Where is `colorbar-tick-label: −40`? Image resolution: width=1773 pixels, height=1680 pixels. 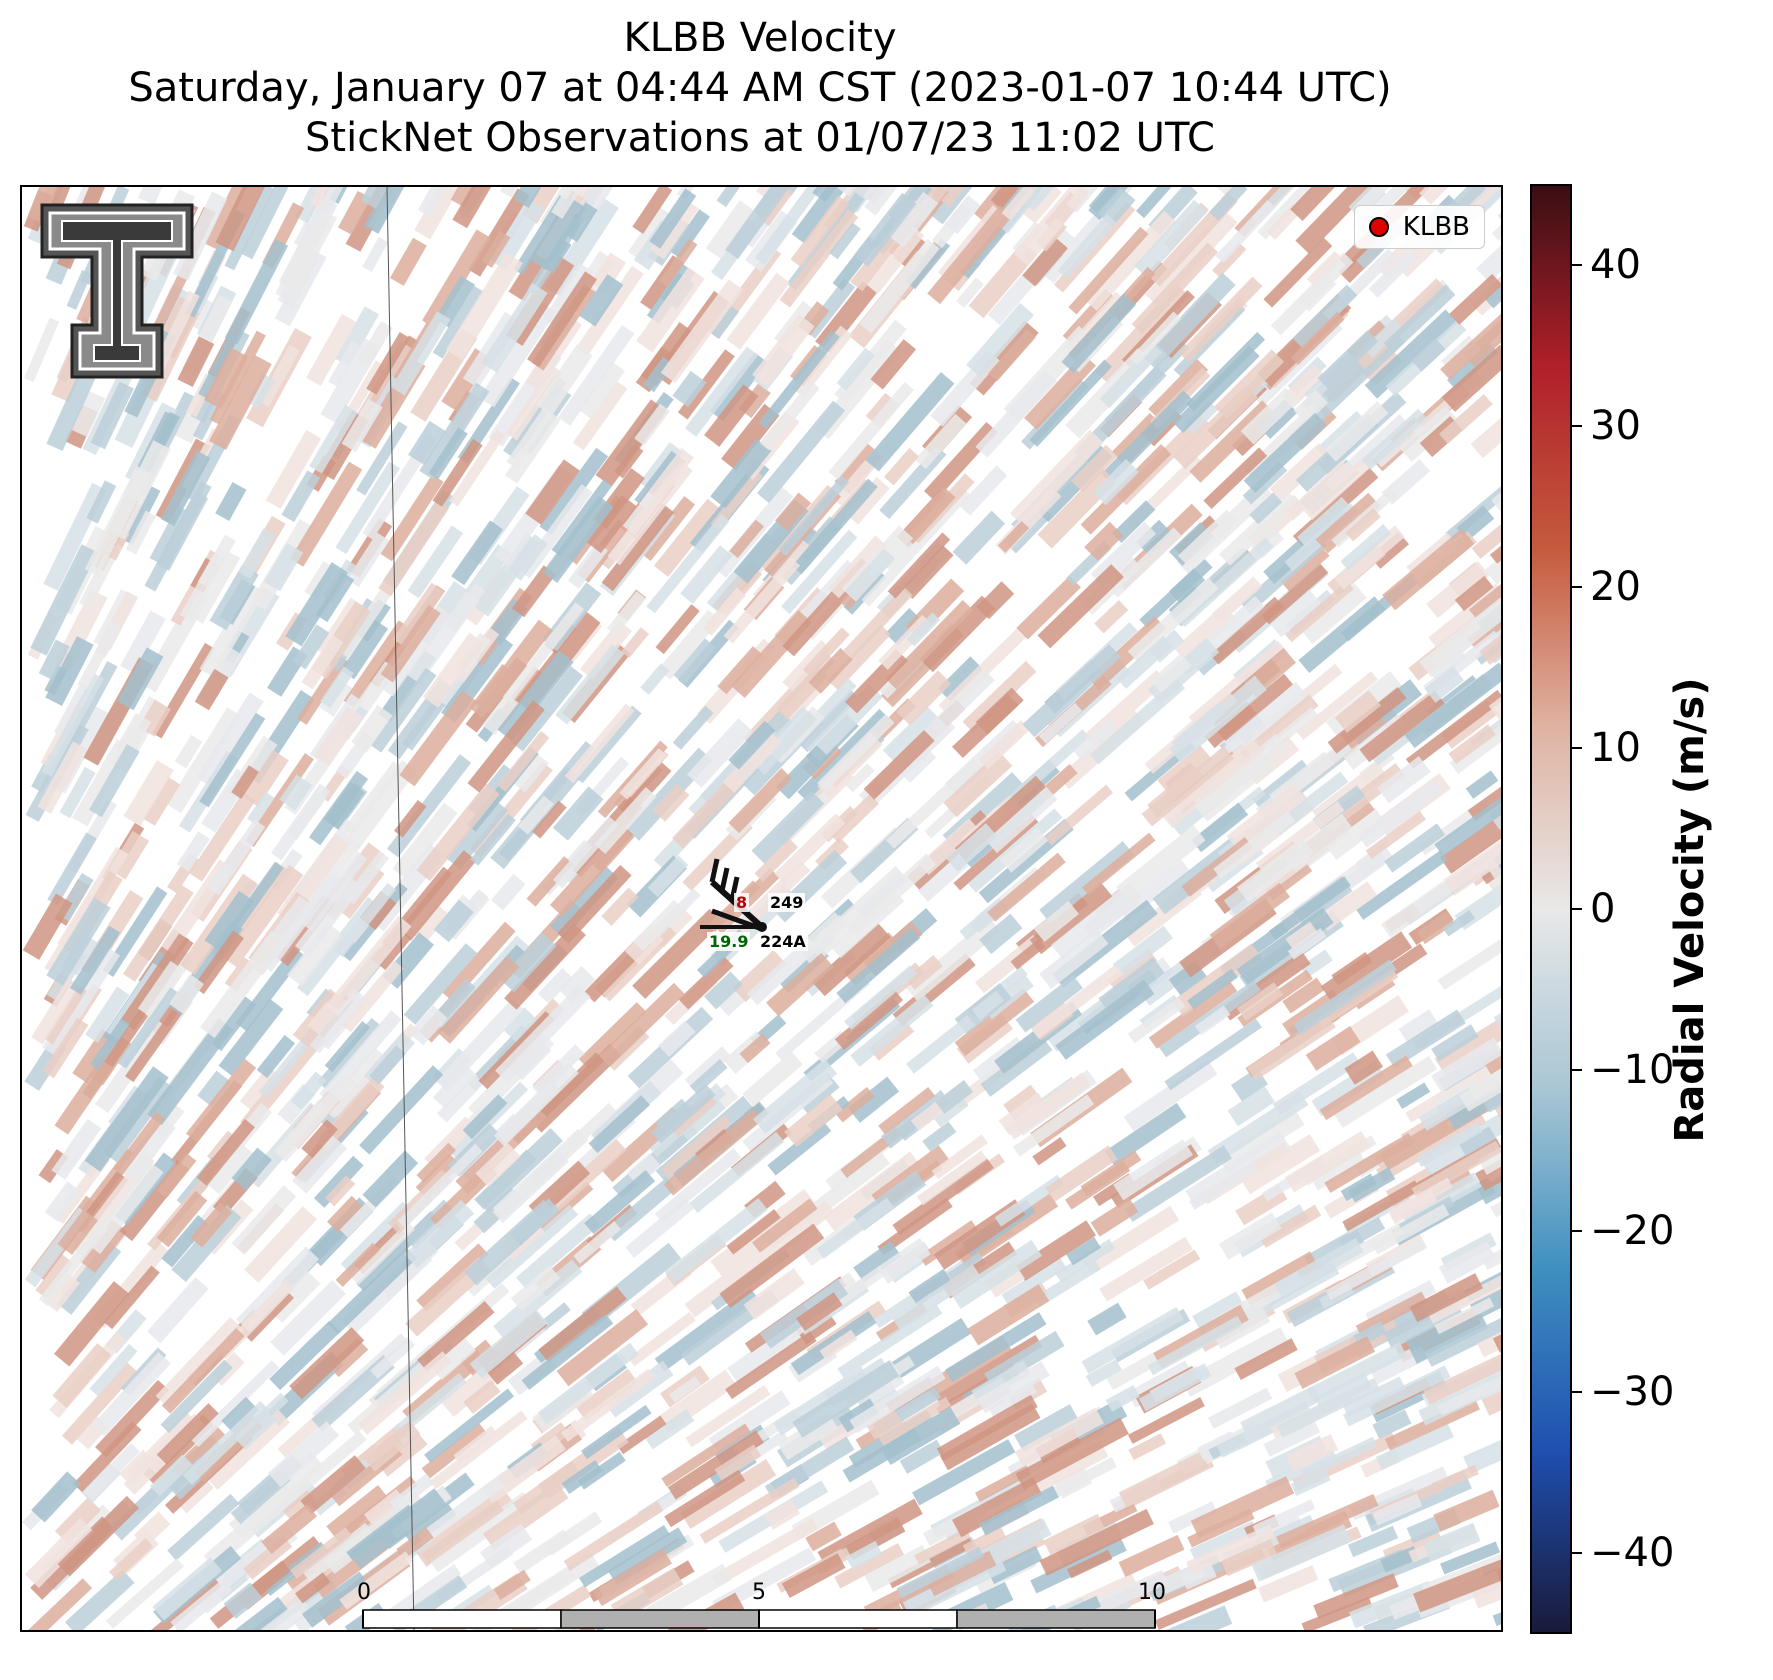 colorbar-tick-label: −40 is located at coordinates (1632, 1553).